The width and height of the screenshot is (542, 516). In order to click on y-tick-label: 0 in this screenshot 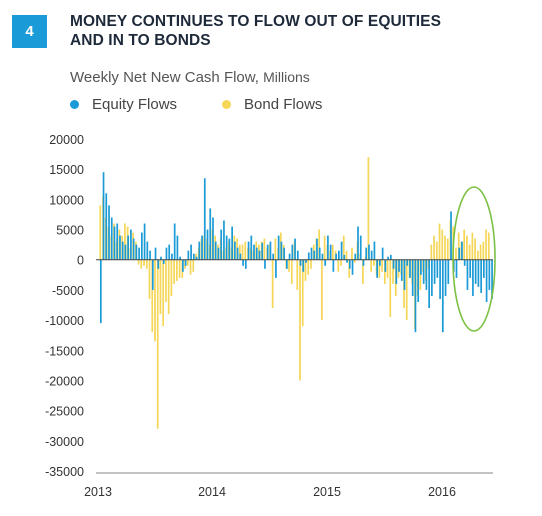, I will do `click(80, 261)`.